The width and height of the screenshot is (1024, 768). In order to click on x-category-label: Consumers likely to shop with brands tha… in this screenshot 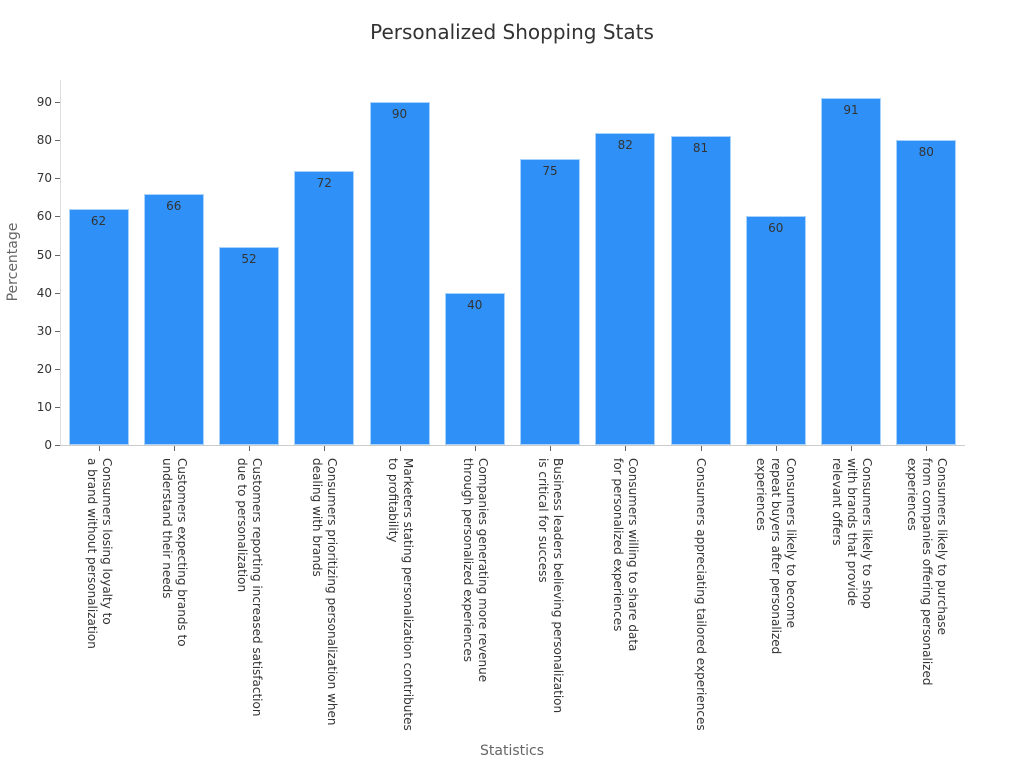, I will do `click(851, 533)`.